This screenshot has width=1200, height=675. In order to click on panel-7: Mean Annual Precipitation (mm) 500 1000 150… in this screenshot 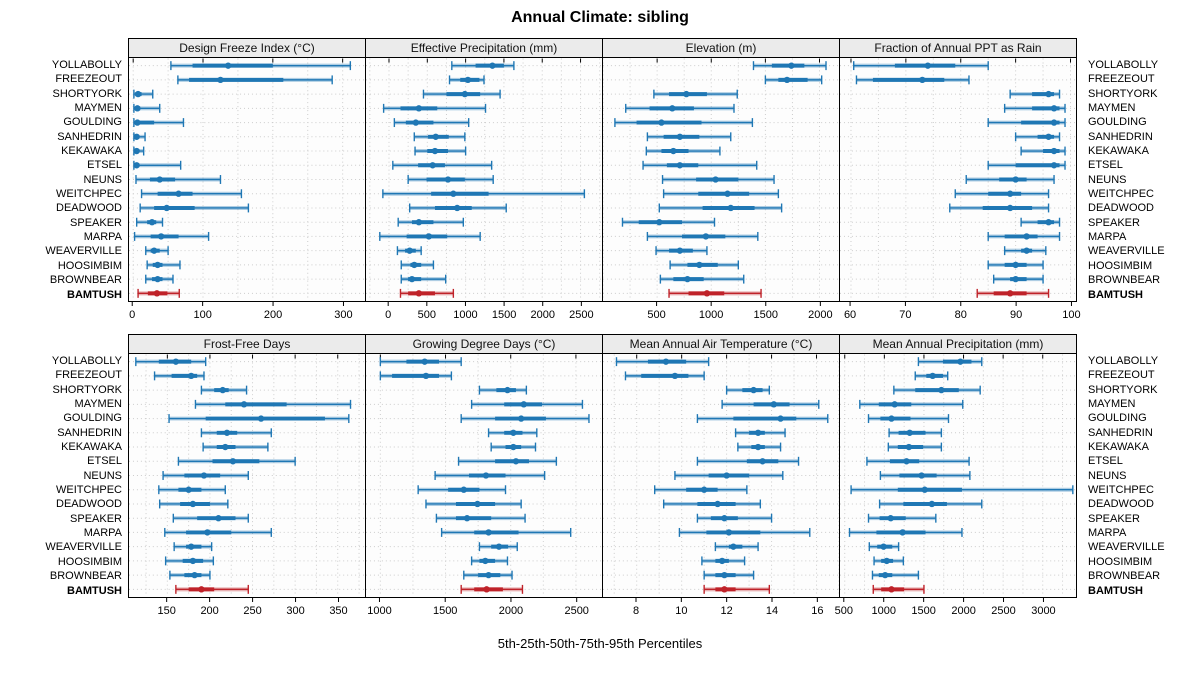, I will do `click(956, 477)`.